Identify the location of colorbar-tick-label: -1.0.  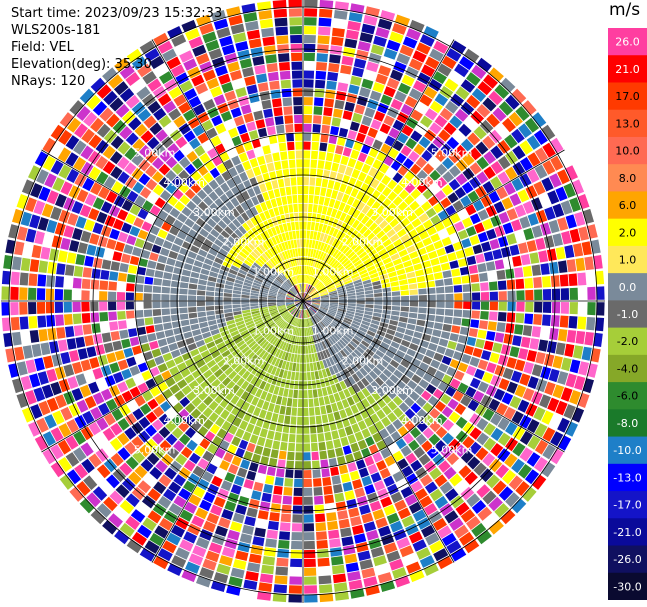
(627, 314).